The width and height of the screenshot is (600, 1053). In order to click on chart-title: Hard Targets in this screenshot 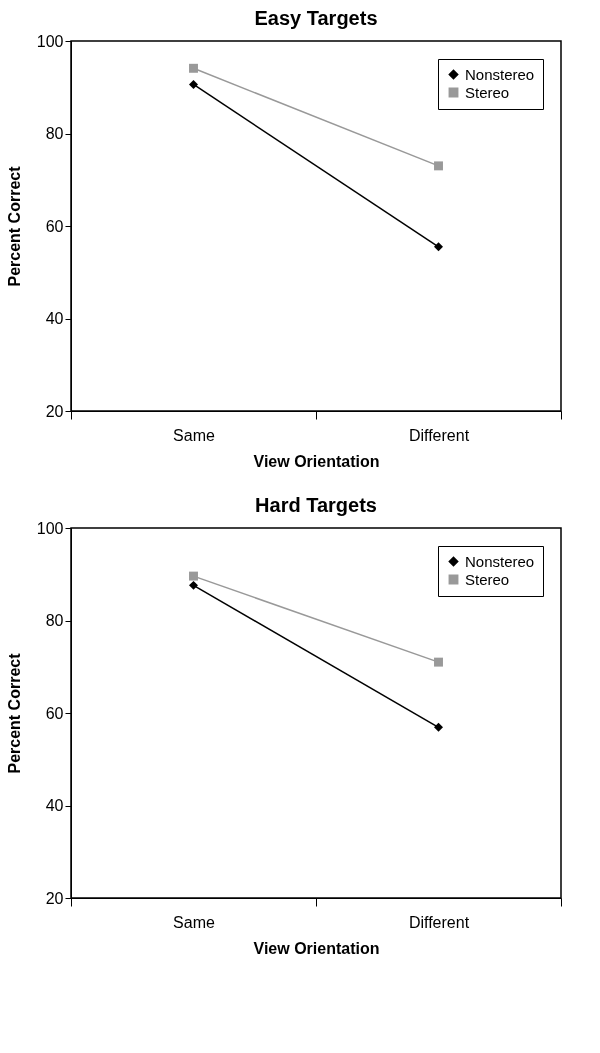, I will do `click(316, 505)`.